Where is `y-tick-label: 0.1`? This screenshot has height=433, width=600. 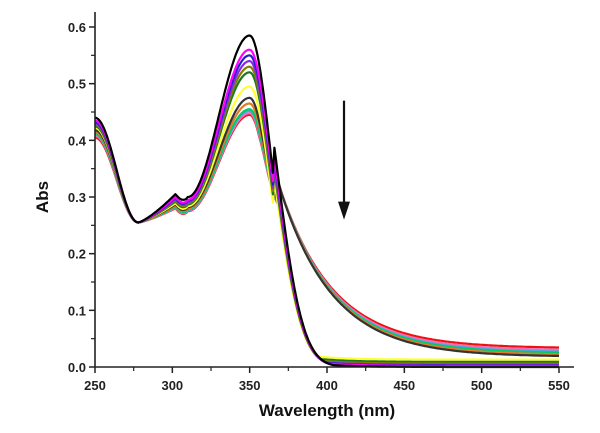 y-tick-label: 0.1 is located at coordinates (77, 310).